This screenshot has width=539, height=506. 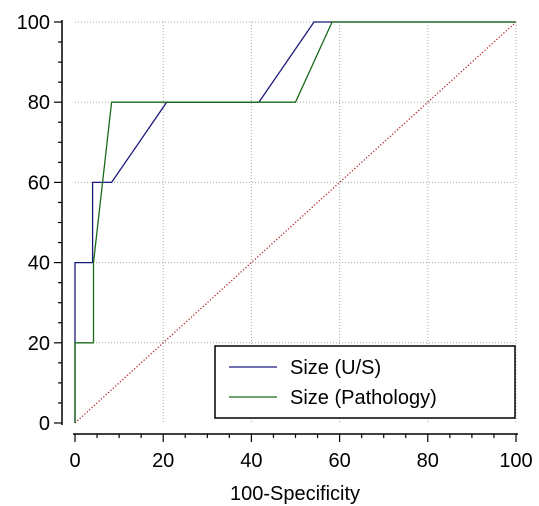 What do you see at coordinates (363, 398) in the screenshot?
I see `legend-label: Size (Pathology)` at bounding box center [363, 398].